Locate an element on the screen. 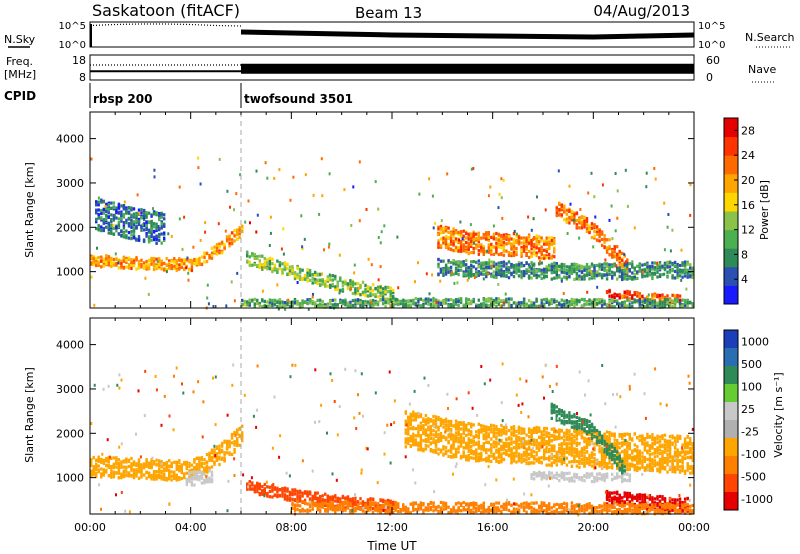  freq-left-tick-top: 18 is located at coordinates (79, 60).